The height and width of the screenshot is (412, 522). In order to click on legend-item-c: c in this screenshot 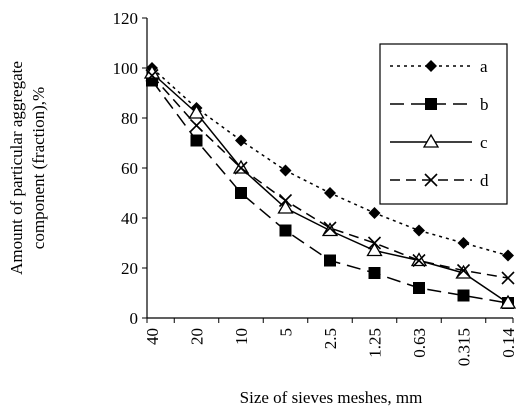, I will do `click(439, 142)`.